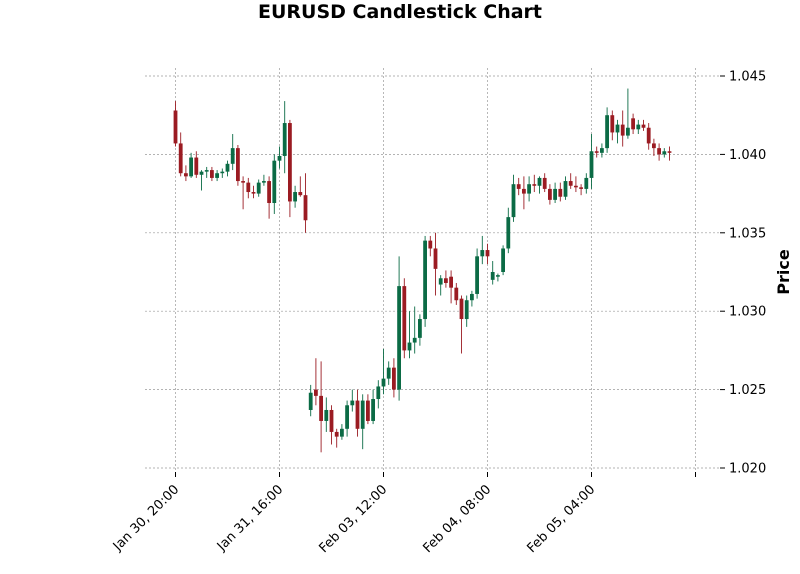 The width and height of the screenshot is (800, 574). Describe the element at coordinates (250, 518) in the screenshot. I see `x-tick-label: Jan 31, 16:00` at that location.